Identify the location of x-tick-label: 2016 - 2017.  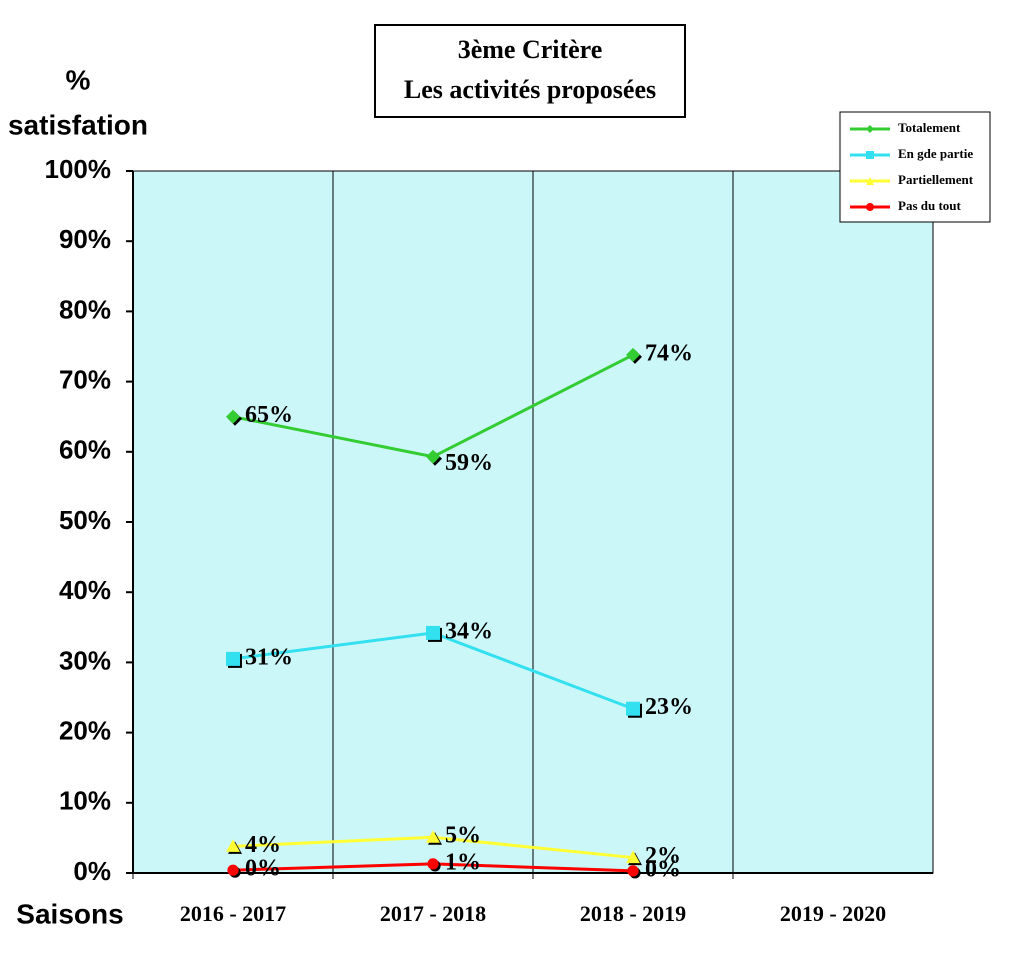
(233, 913).